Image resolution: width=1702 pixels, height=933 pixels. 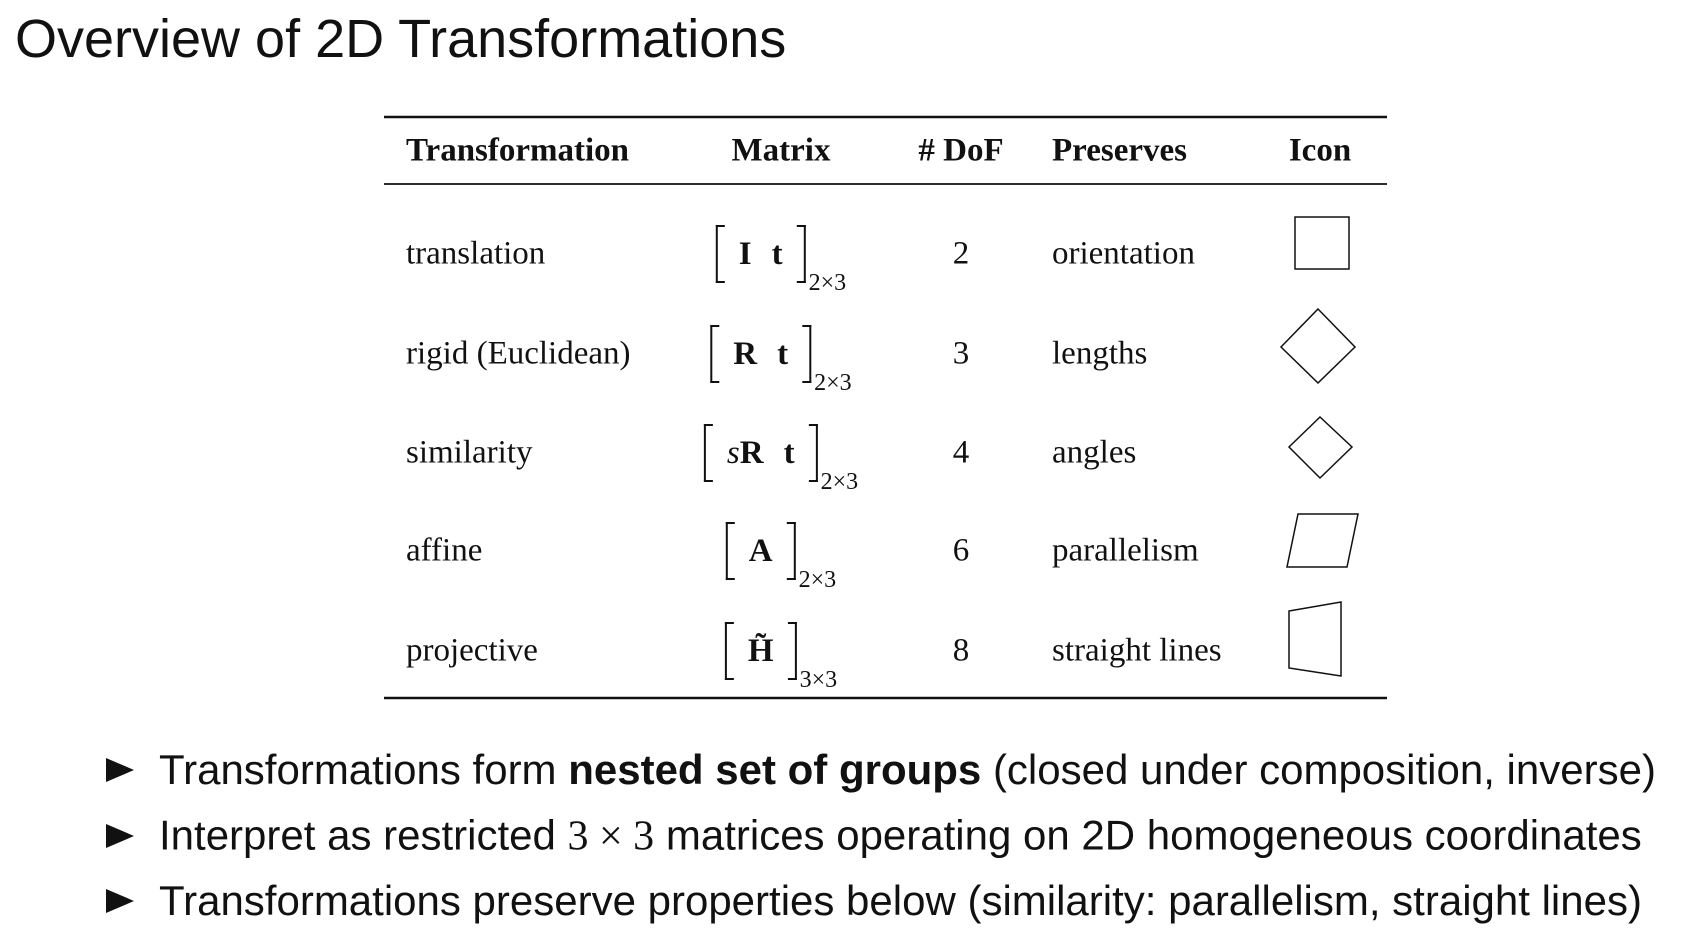 I want to click on slide-title: Overview of 2D Transformations, so click(x=401, y=39).